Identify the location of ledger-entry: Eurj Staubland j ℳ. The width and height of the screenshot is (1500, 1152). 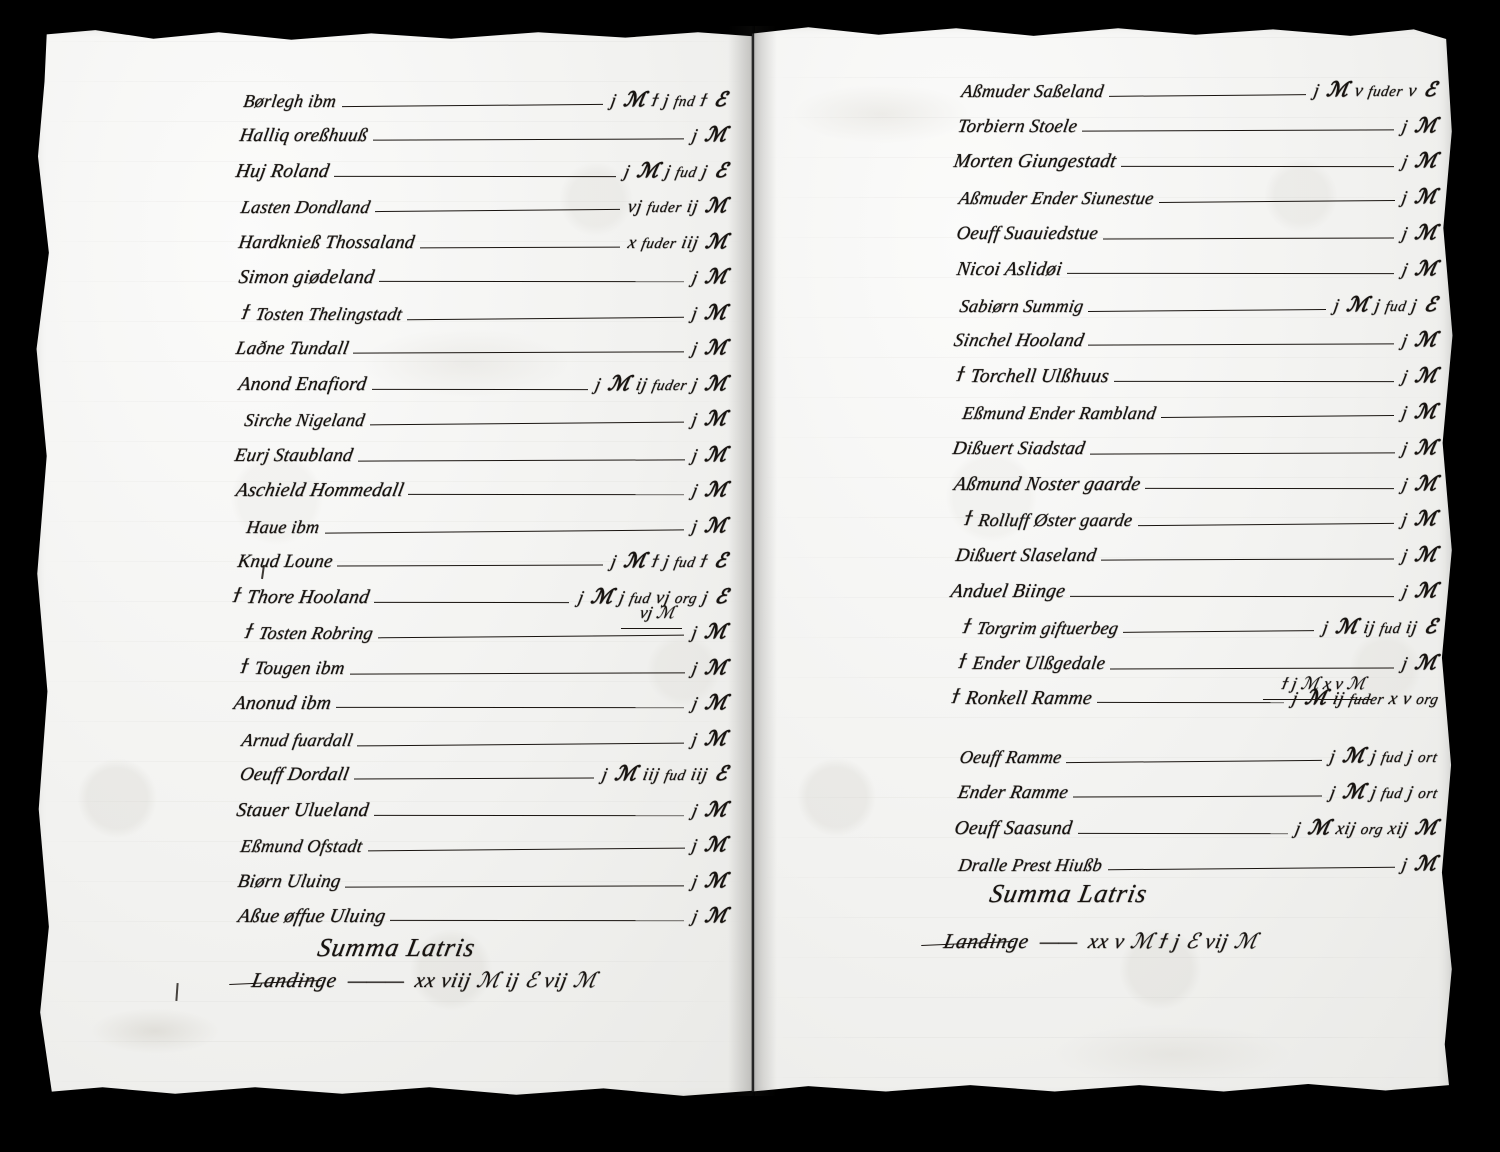
(476, 449).